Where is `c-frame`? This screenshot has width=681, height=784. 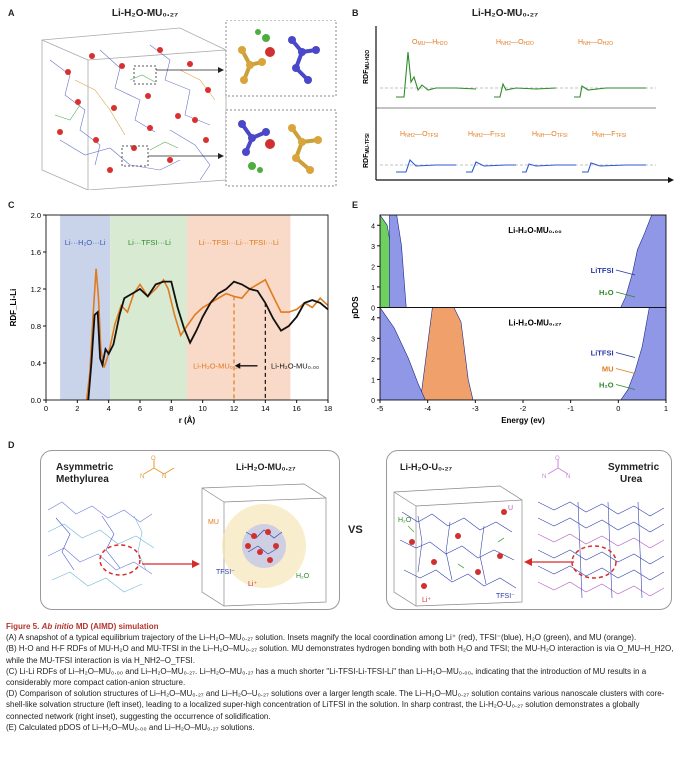 c-frame is located at coordinates (187, 307).